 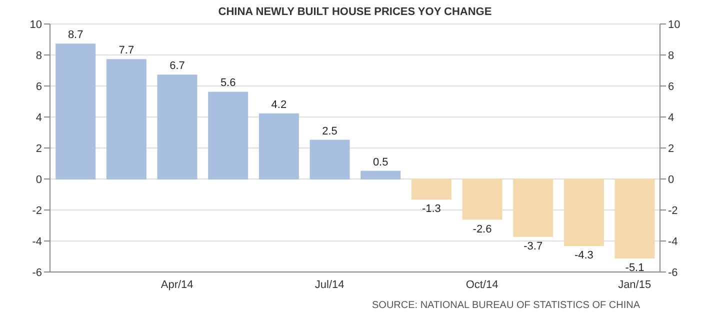 I want to click on y2-tick-label: 2, so click(x=671, y=148).